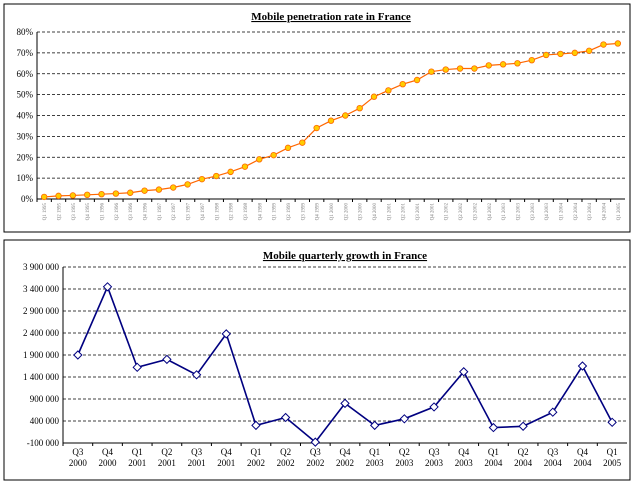  I want to click on x-tick-label: Q4 2002, so click(345, 457).